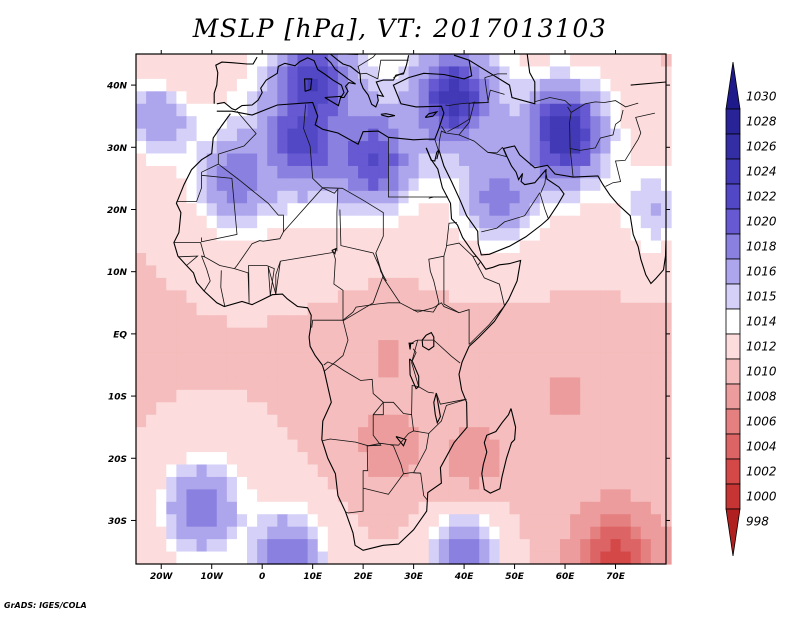  I want to click on colorbar-label: 1012, so click(761, 347).